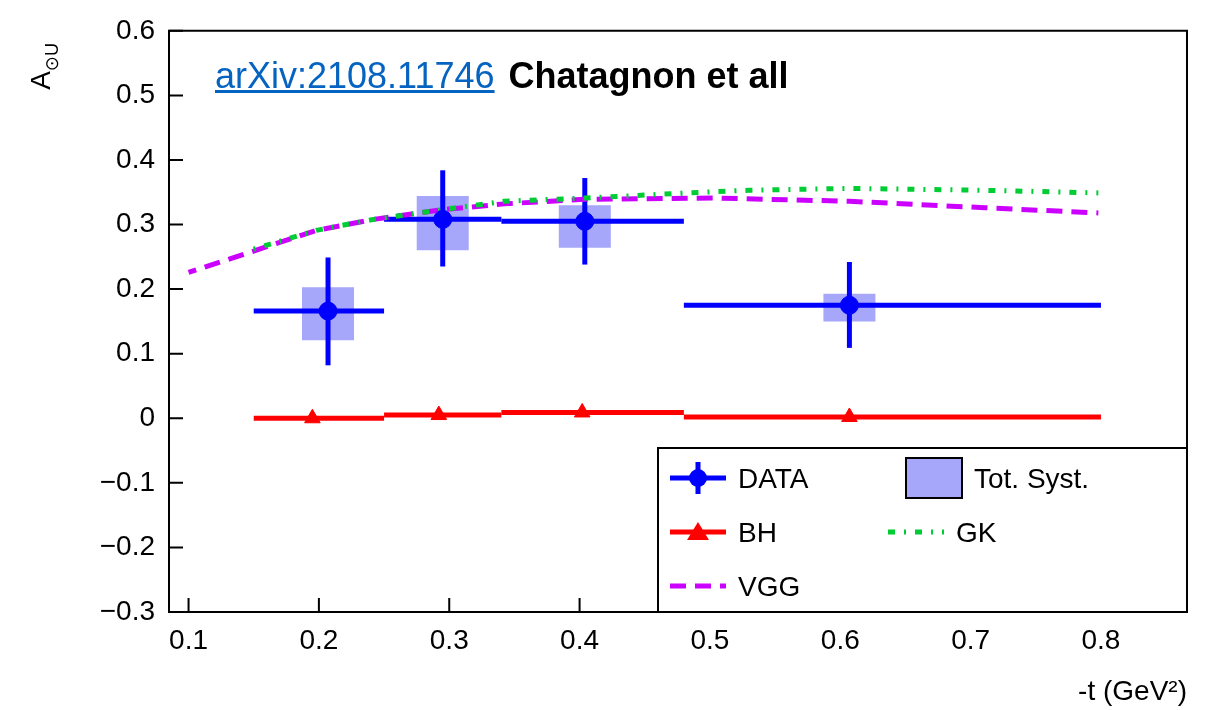 This screenshot has height=710, width=1209. What do you see at coordinates (189, 639) in the screenshot?
I see `x-tick-label: 0.1` at bounding box center [189, 639].